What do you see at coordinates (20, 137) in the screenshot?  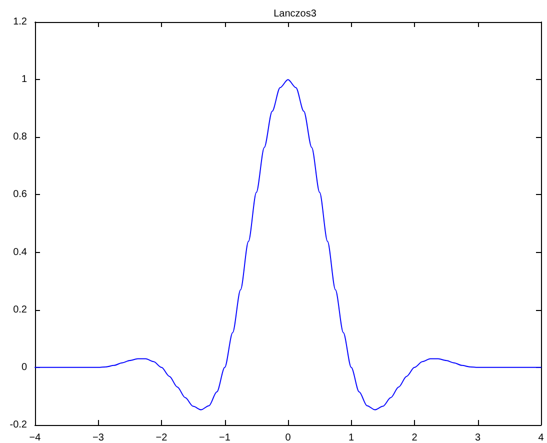 I see `y-tick-label: 0.8` at bounding box center [20, 137].